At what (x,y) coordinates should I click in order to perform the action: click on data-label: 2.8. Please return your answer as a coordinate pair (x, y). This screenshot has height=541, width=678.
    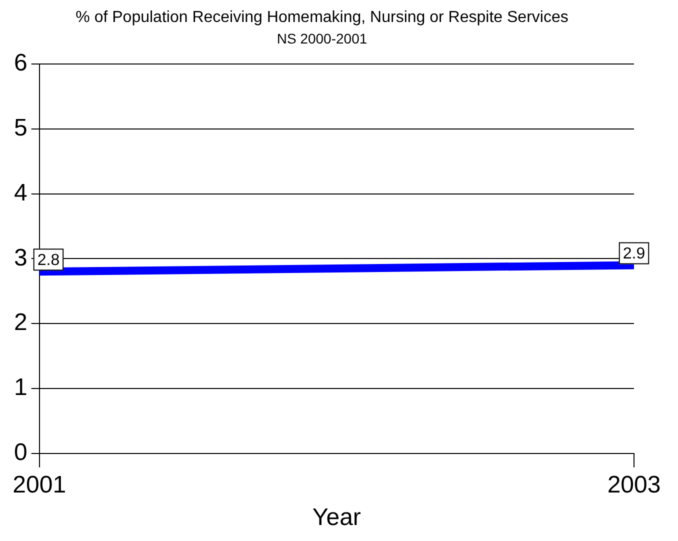
    Looking at the image, I should click on (48, 261).